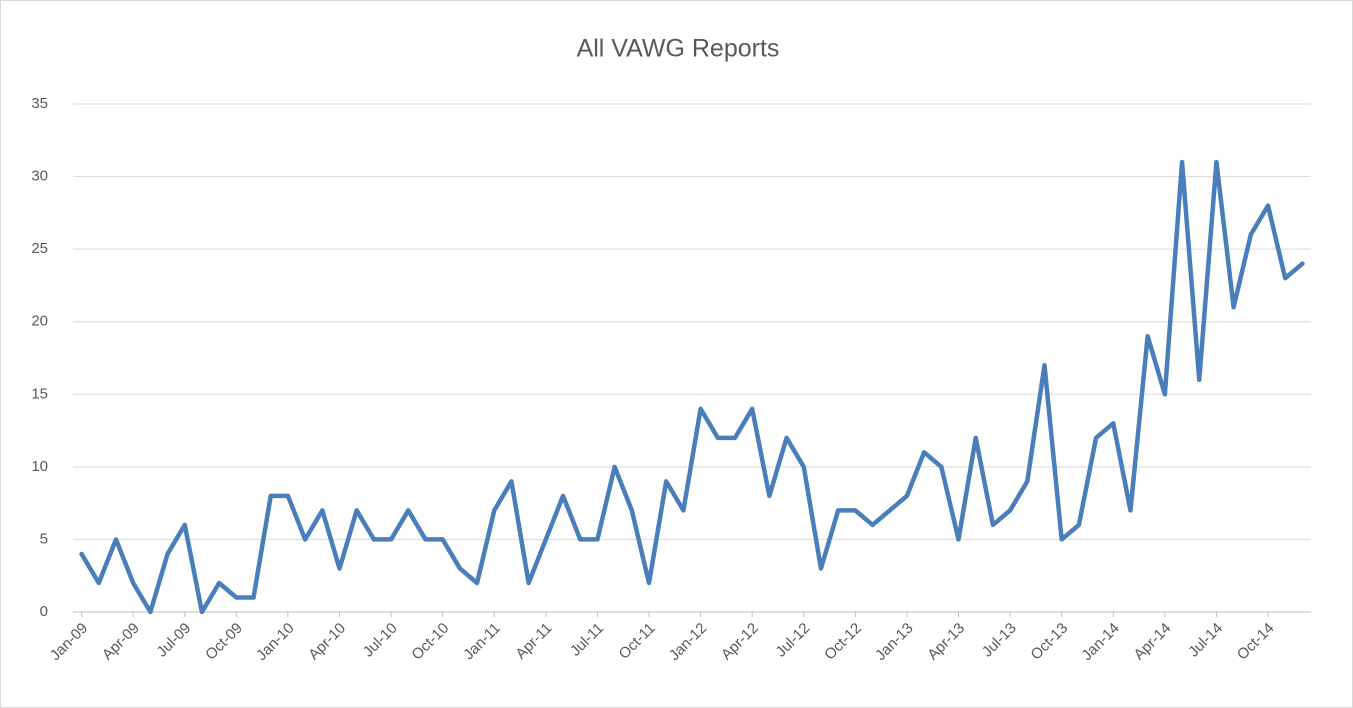 This screenshot has height=708, width=1353. I want to click on y-tick-label: 35, so click(39, 103).